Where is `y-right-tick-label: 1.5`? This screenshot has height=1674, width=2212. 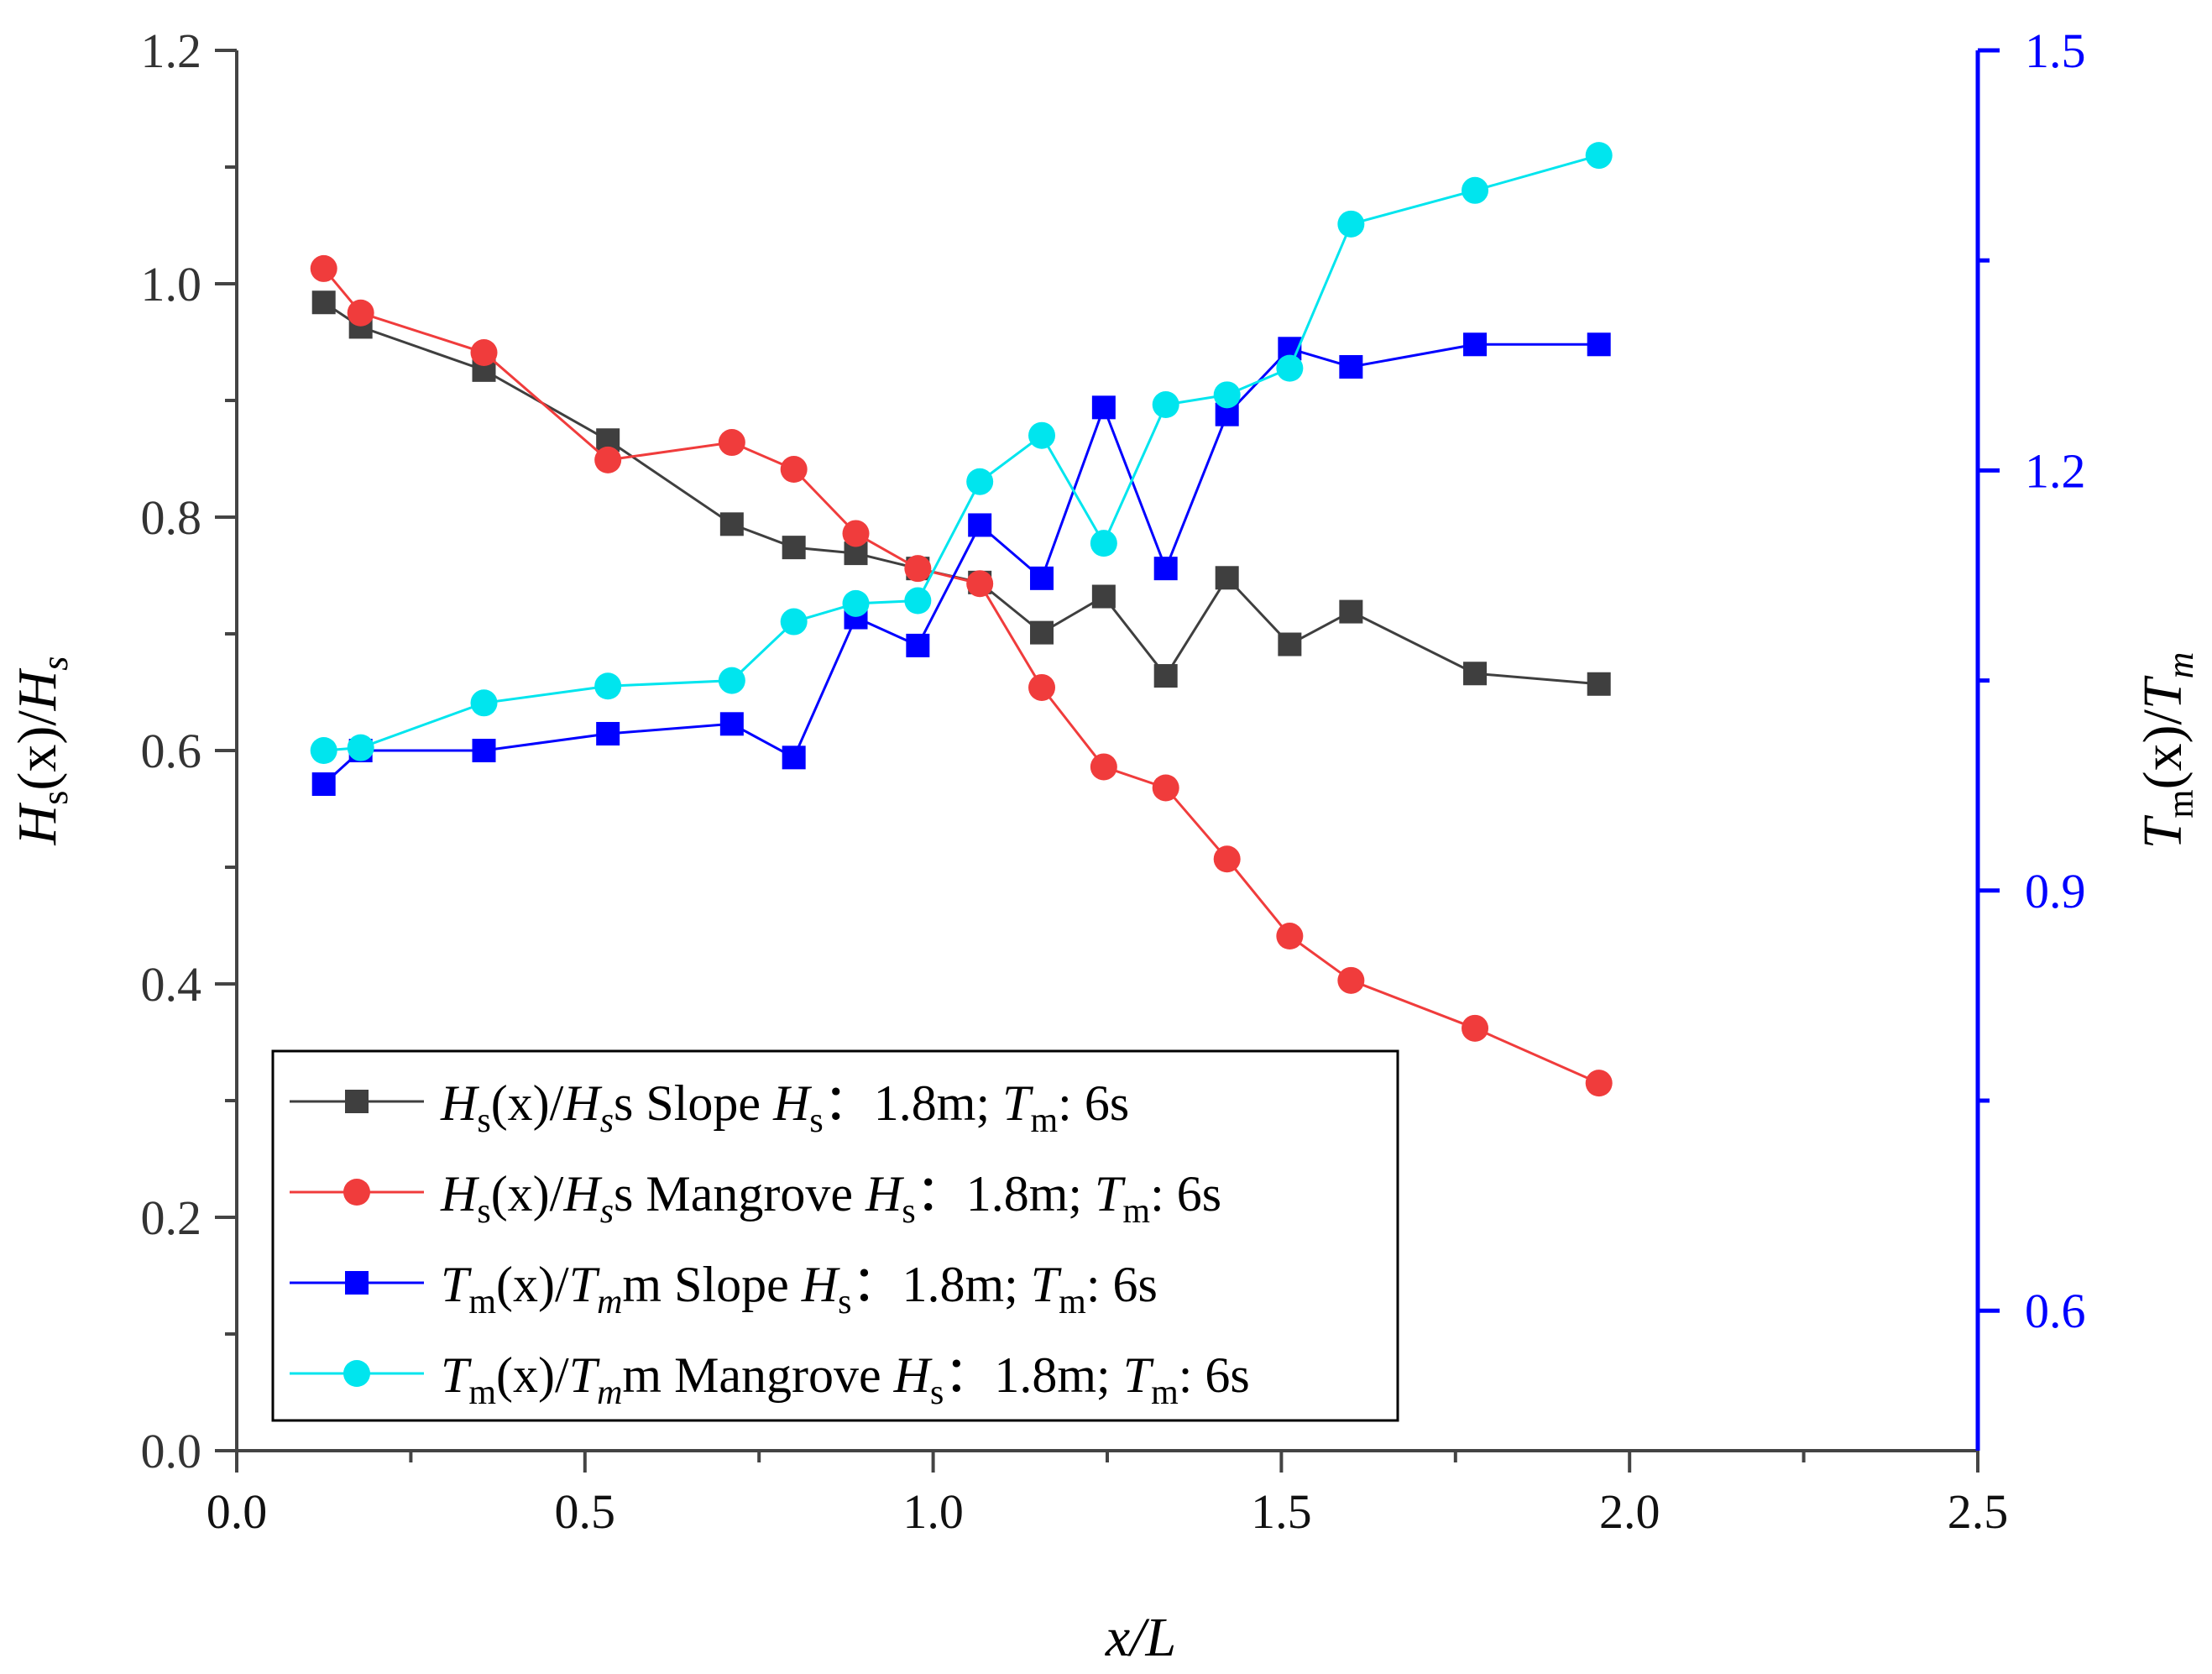 y-right-tick-label: 1.5 is located at coordinates (2055, 51).